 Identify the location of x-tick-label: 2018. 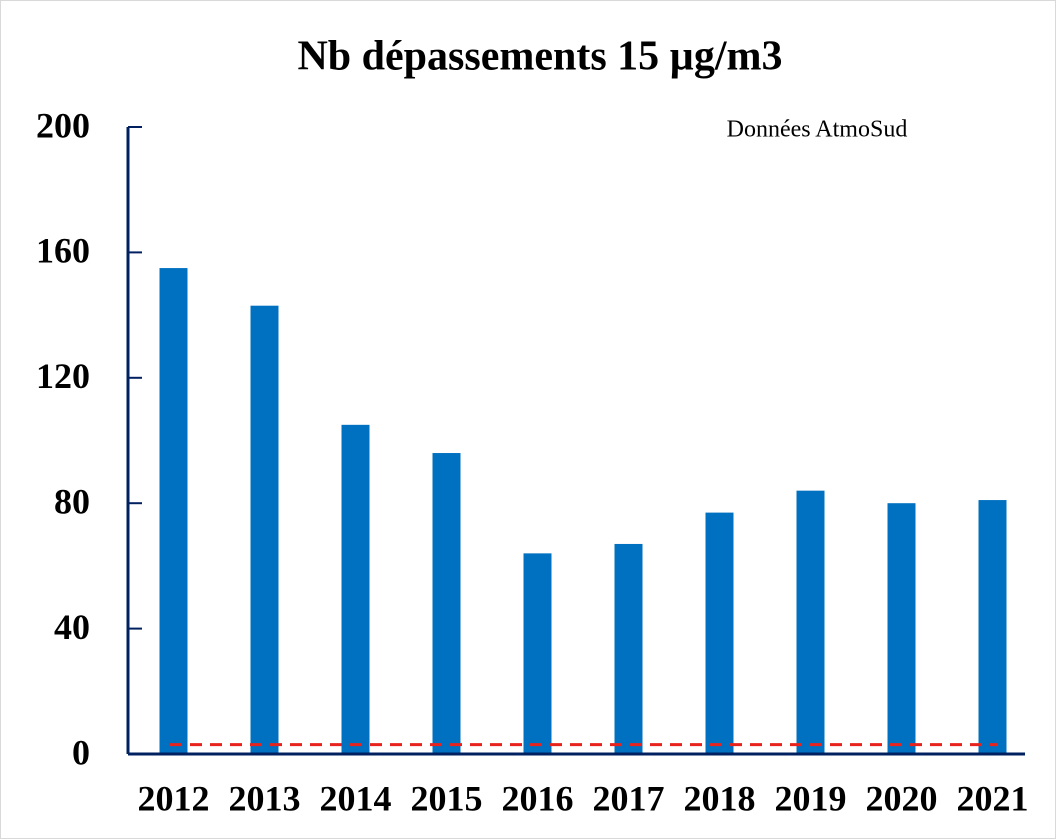
(720, 798).